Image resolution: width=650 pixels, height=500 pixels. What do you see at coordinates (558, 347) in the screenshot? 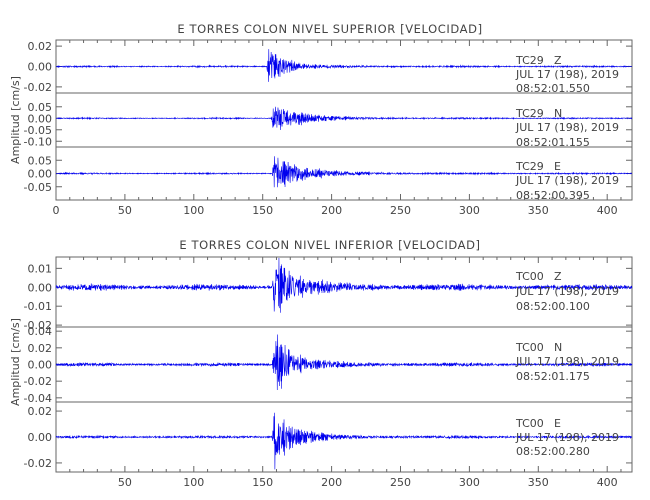
I see `trace-tc00-n-component: N` at bounding box center [558, 347].